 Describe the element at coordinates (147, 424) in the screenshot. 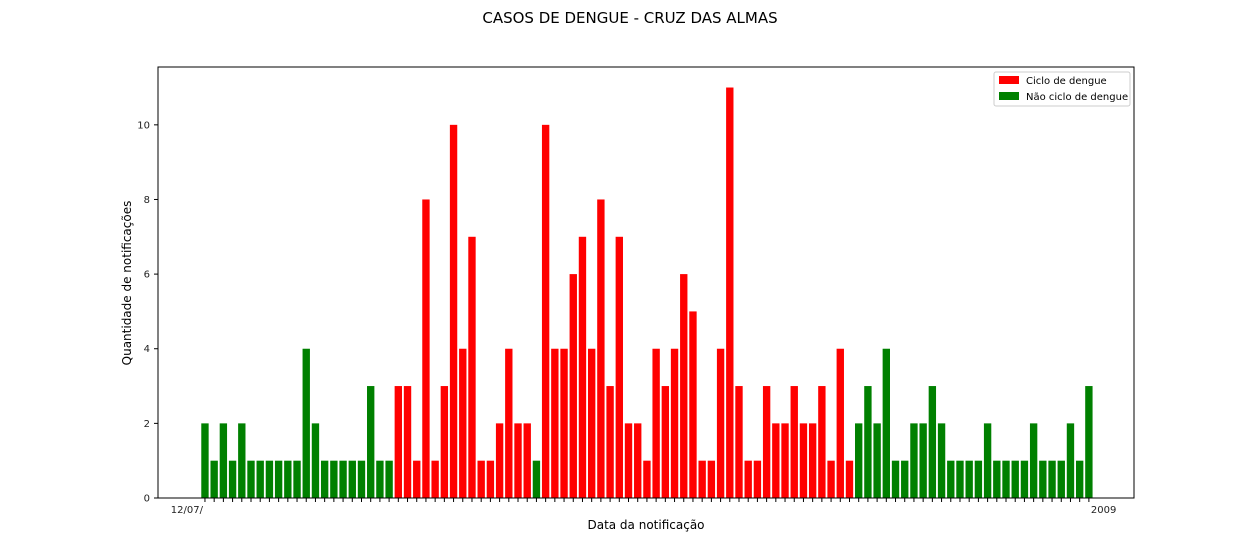

I see `y-tick-label-1: 2` at that location.